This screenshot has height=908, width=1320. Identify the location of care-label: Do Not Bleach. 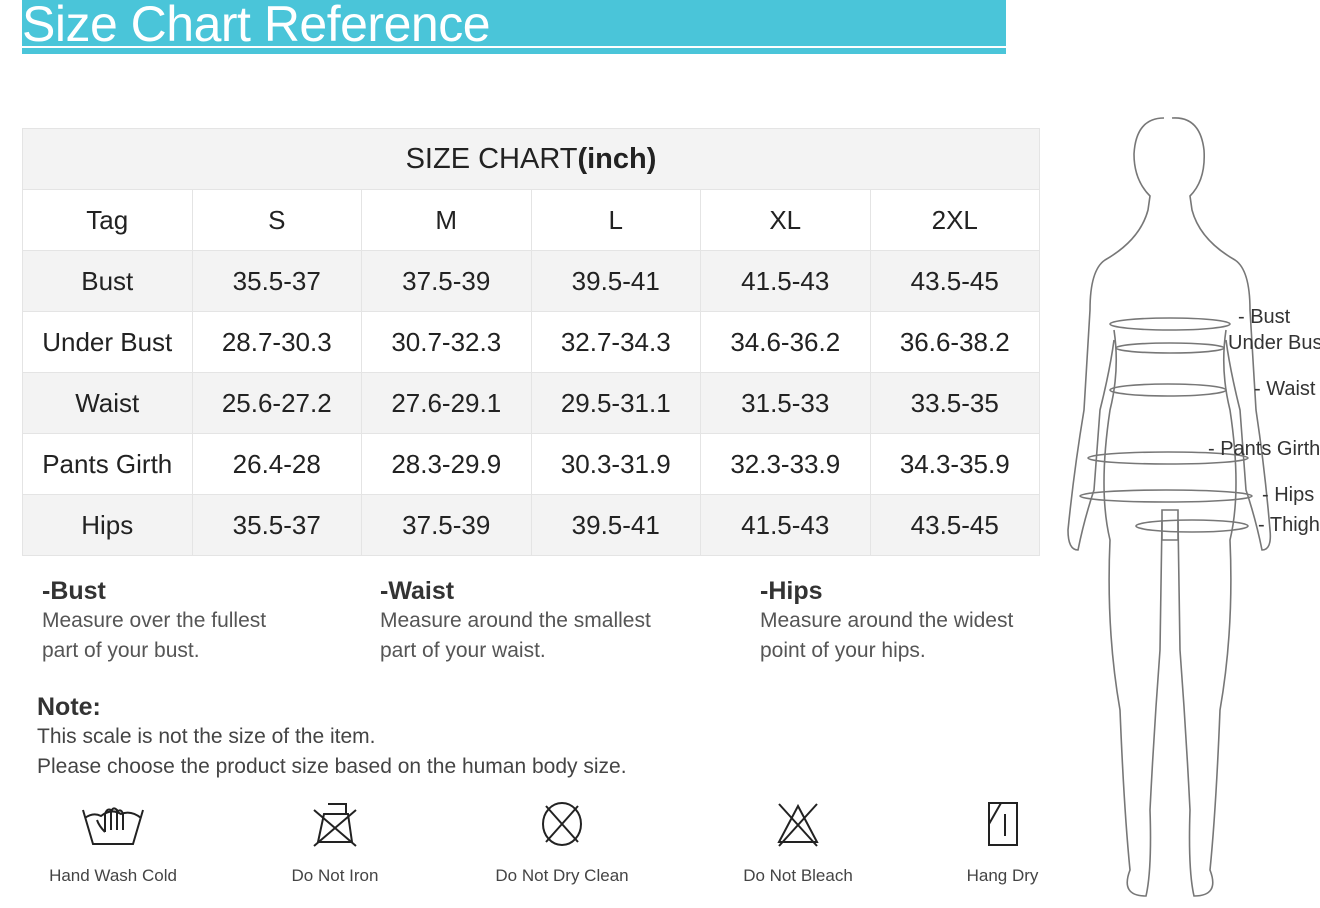
(798, 875).